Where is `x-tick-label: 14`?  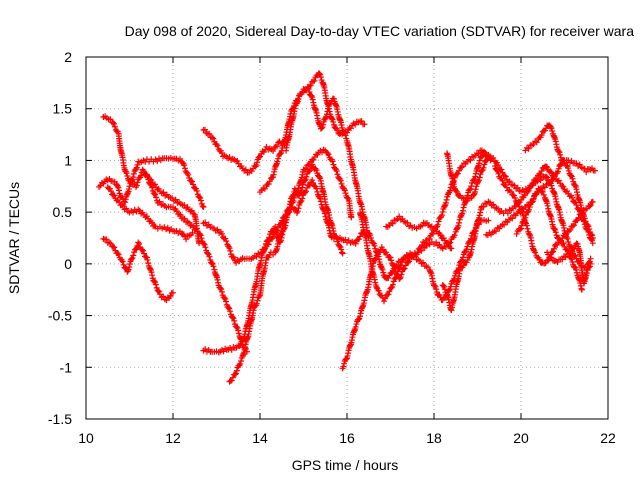
x-tick-label: 14 is located at coordinates (260, 438).